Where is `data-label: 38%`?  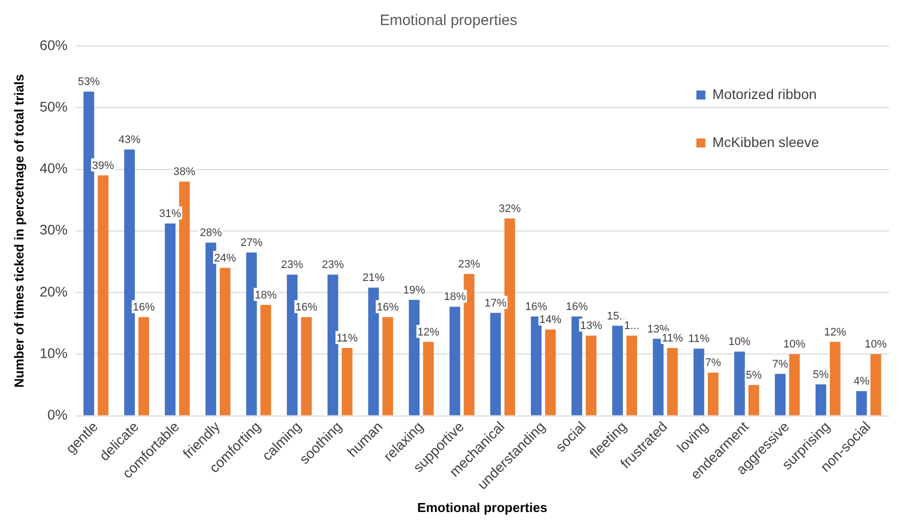 data-label: 38% is located at coordinates (184, 172).